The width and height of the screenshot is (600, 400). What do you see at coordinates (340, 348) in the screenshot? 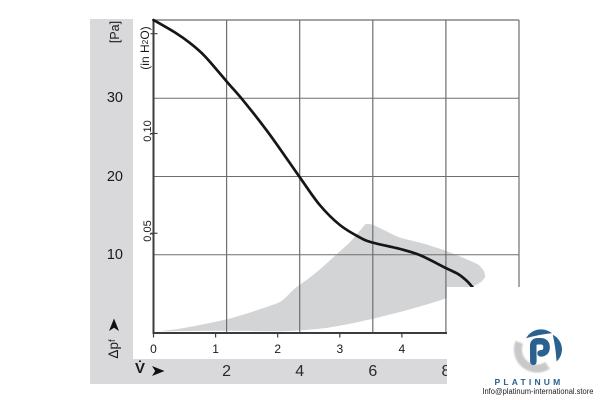
I see `x-tick-label-upper: 3` at bounding box center [340, 348].